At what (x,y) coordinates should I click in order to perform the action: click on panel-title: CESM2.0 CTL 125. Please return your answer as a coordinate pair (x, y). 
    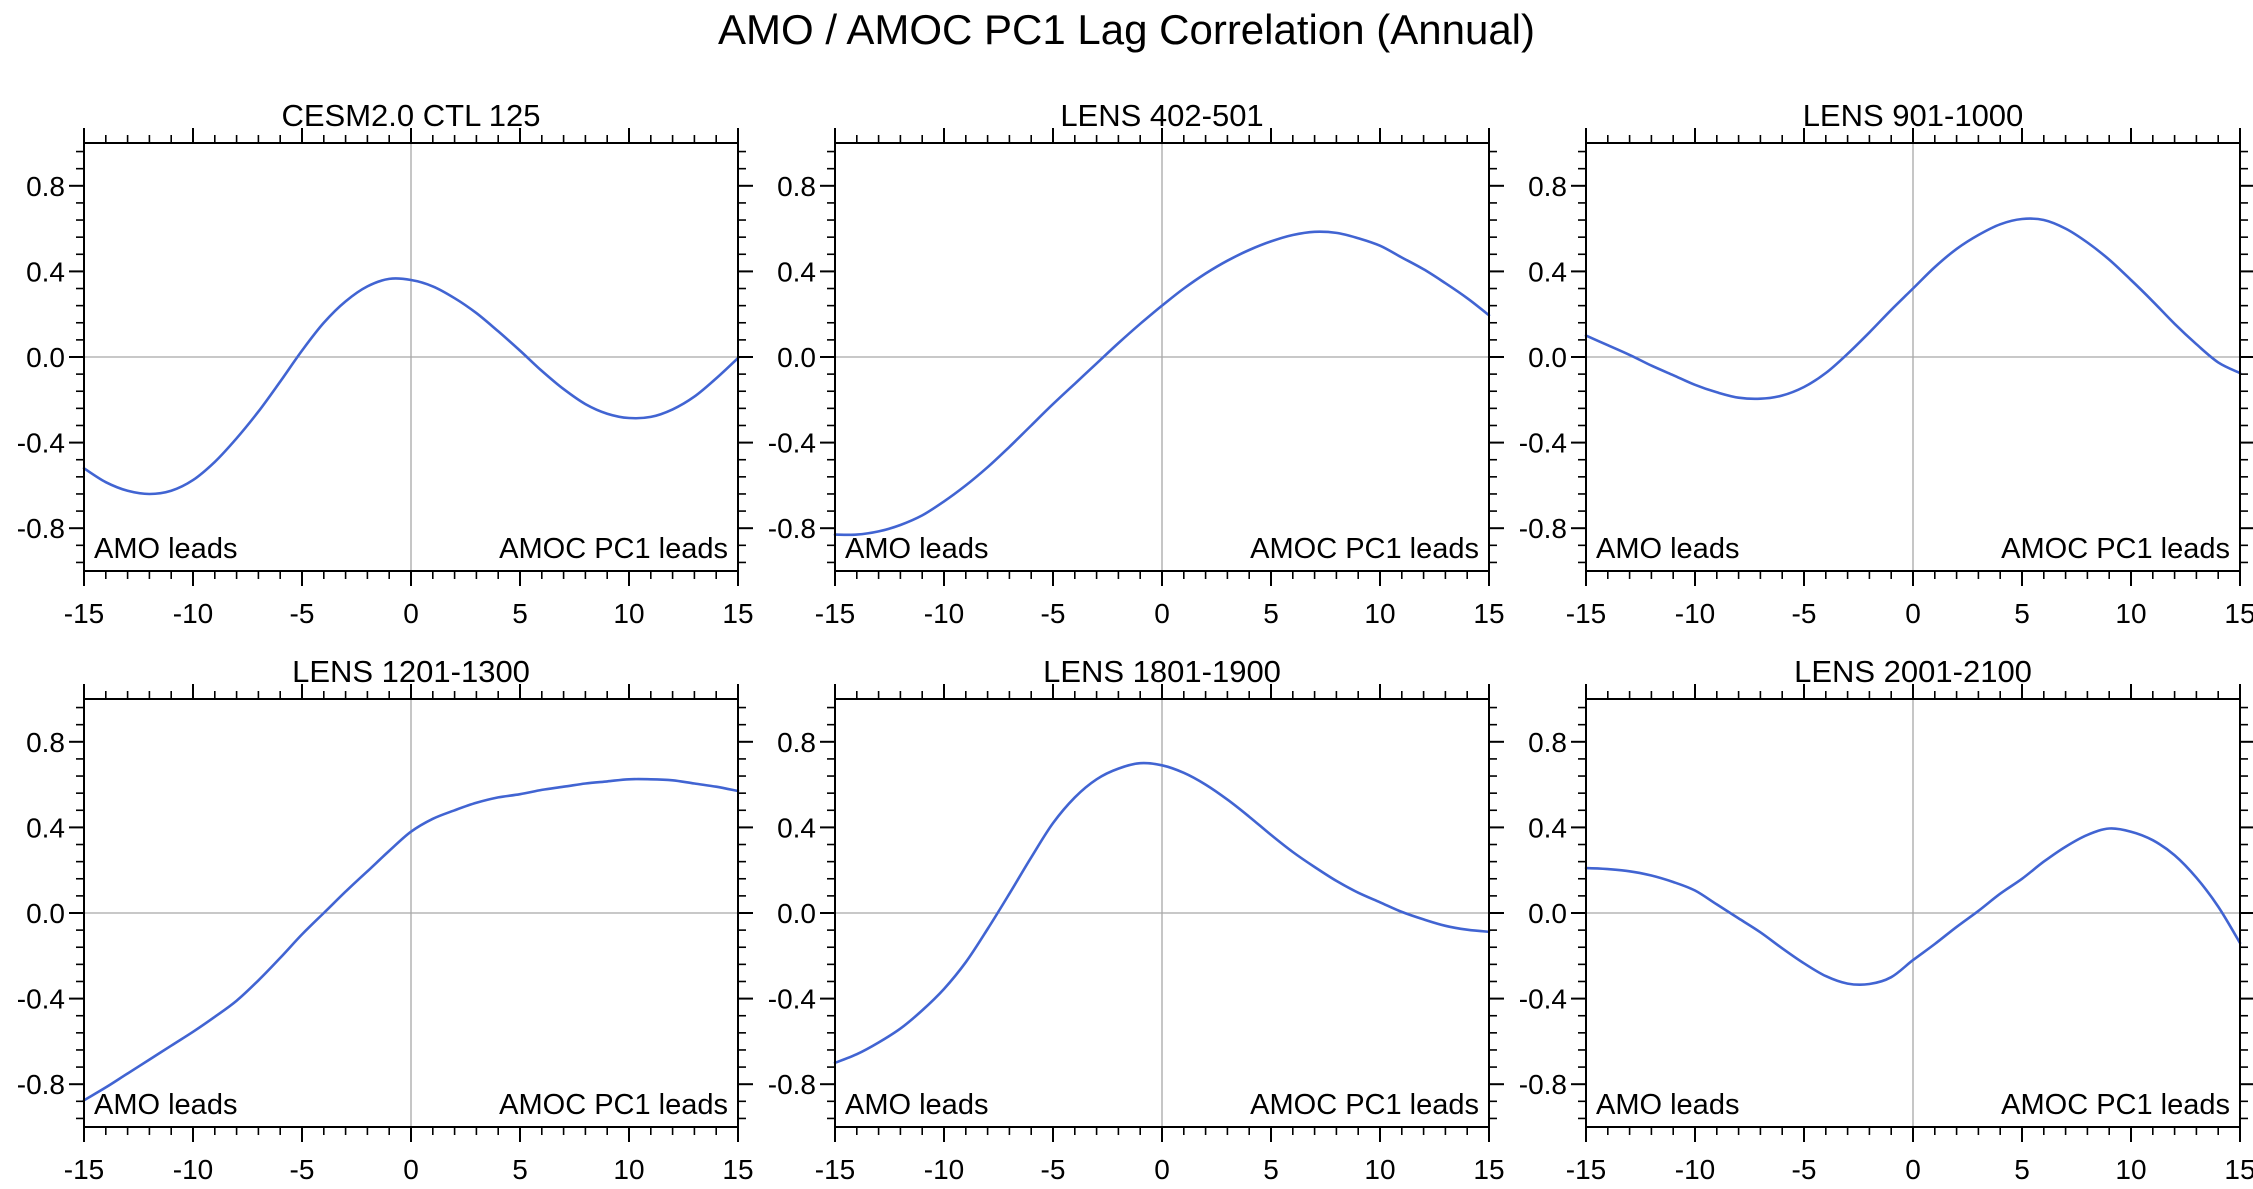
    Looking at the image, I should click on (410, 115).